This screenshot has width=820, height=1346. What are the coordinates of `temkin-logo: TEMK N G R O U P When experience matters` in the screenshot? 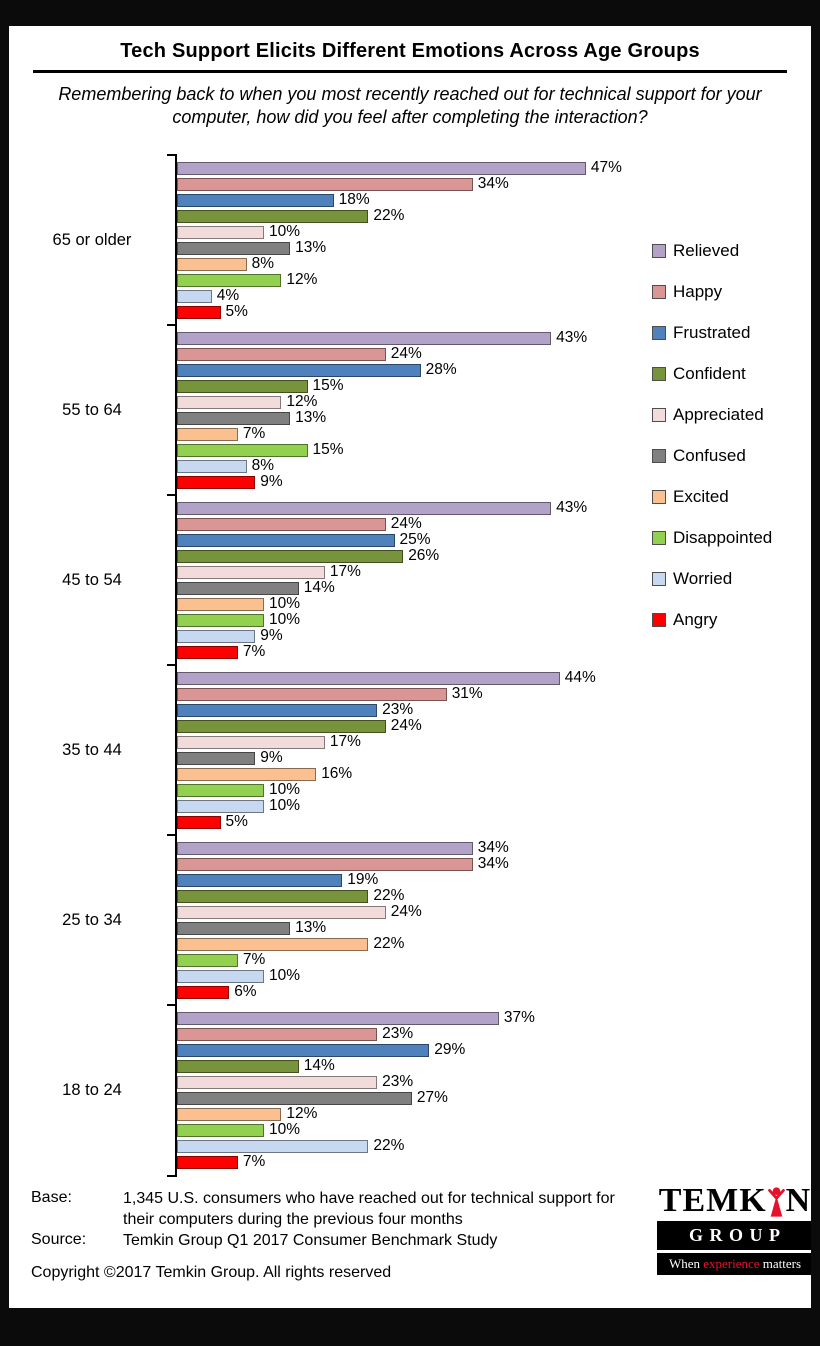 It's located at (734, 1228).